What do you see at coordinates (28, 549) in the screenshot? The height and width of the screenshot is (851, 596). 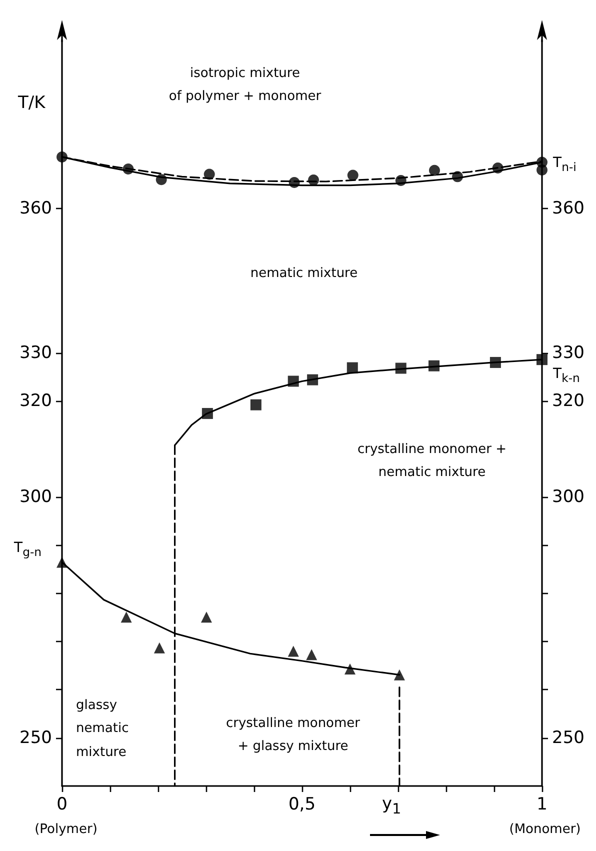 I see `text: T$_{g-n}$` at bounding box center [28, 549].